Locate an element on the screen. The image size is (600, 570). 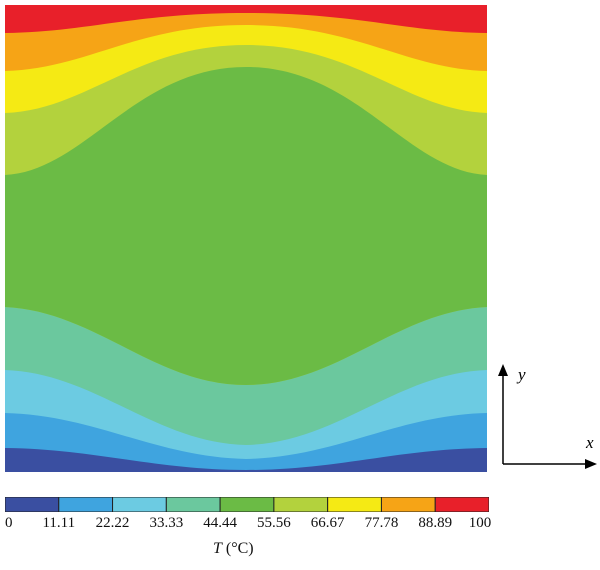
colorbar-tick-label: 11.11 is located at coordinates (59, 523).